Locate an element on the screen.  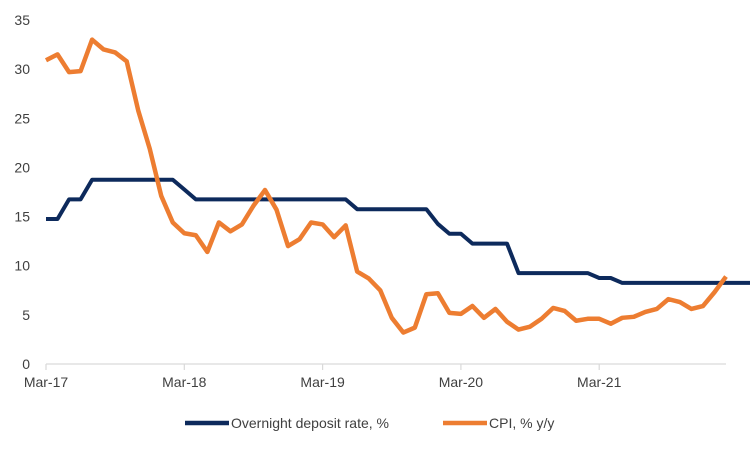
x-tick-label: Mar-19 is located at coordinates (322, 382).